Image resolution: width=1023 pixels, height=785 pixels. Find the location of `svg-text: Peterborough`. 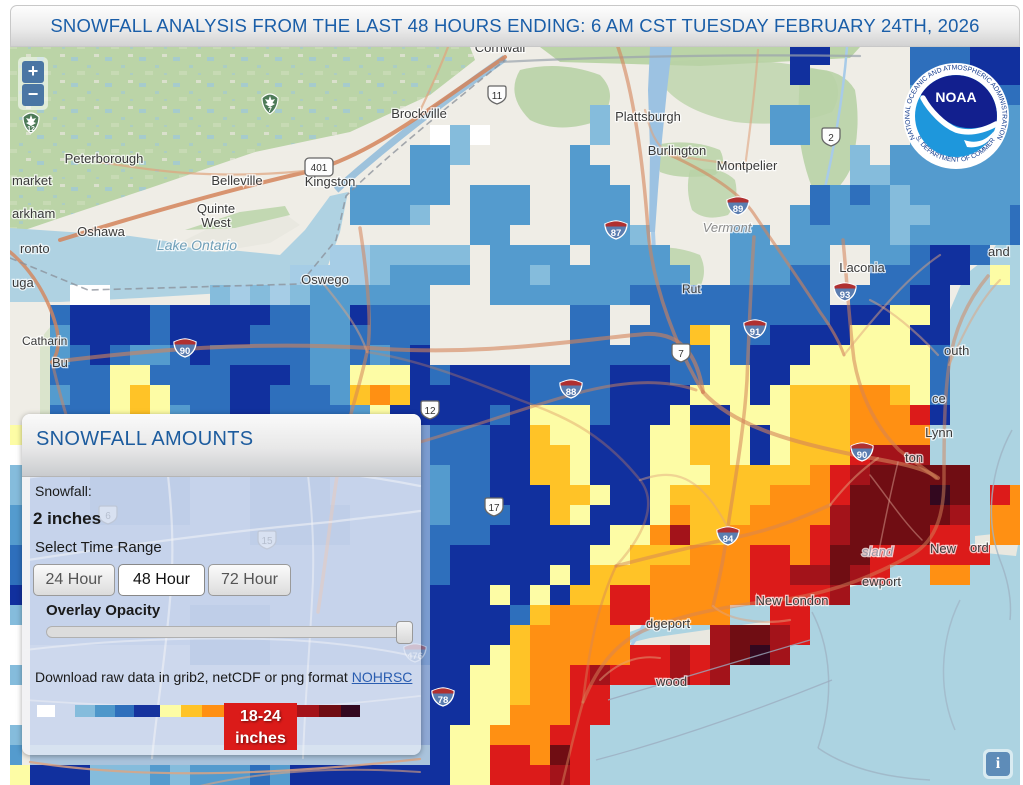

svg-text: Peterborough is located at coordinates (104, 158).